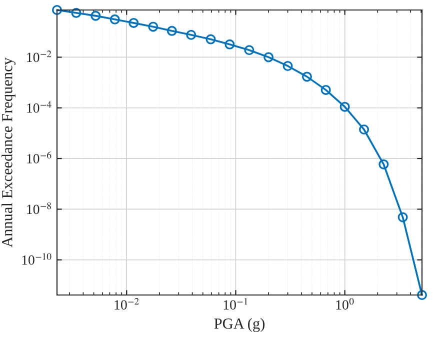 The image size is (433, 344). Describe the element at coordinates (39, 56) in the screenshot. I see `y-tick-label: 10$^{−2}$` at that location.